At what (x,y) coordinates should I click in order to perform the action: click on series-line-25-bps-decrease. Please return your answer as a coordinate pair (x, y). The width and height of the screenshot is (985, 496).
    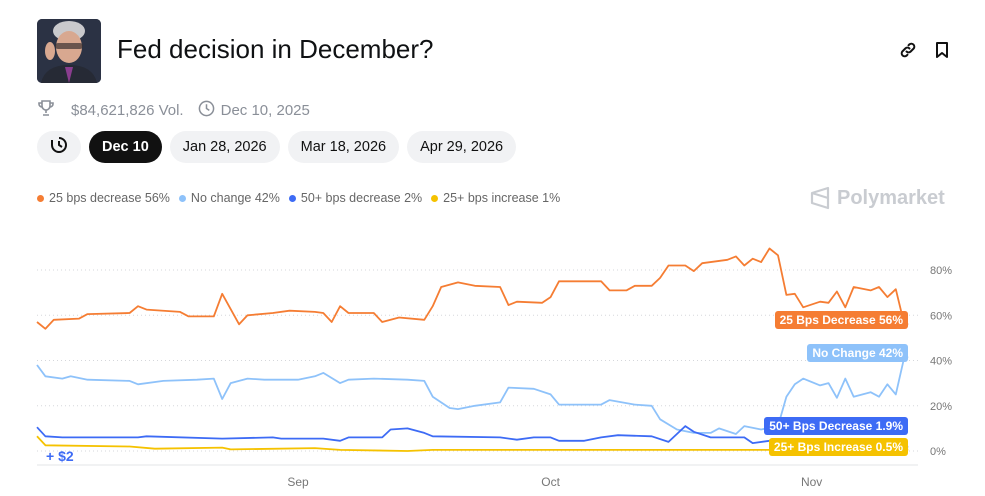
    Looking at the image, I should click on (471, 288).